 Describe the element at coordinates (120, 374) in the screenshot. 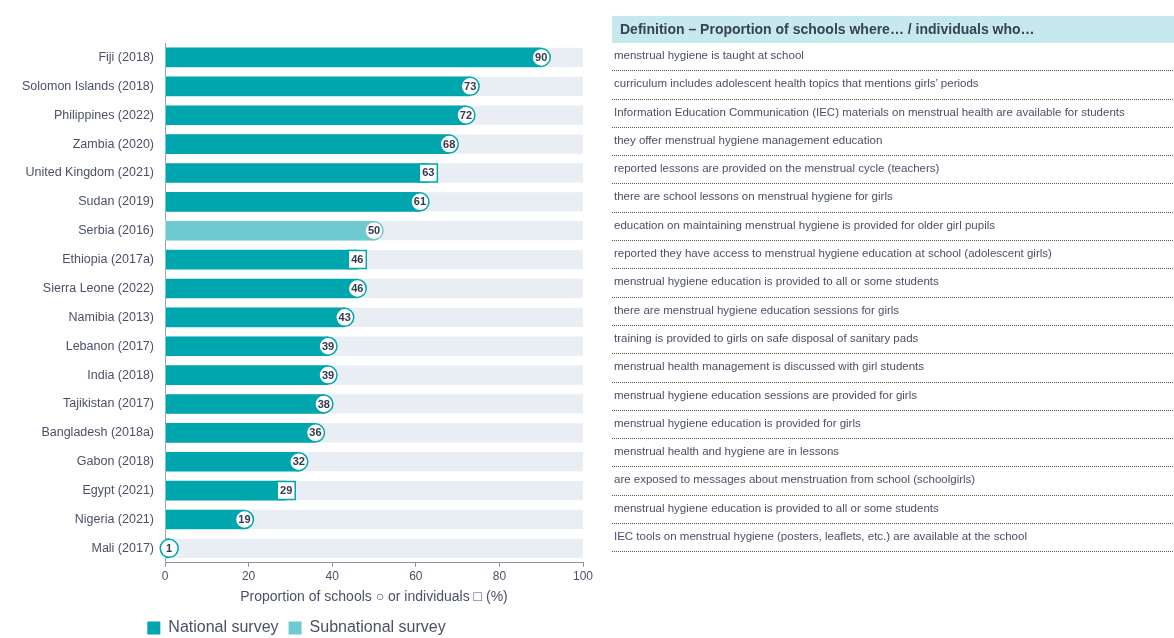

I see `y-tick-label: India (2018)` at that location.